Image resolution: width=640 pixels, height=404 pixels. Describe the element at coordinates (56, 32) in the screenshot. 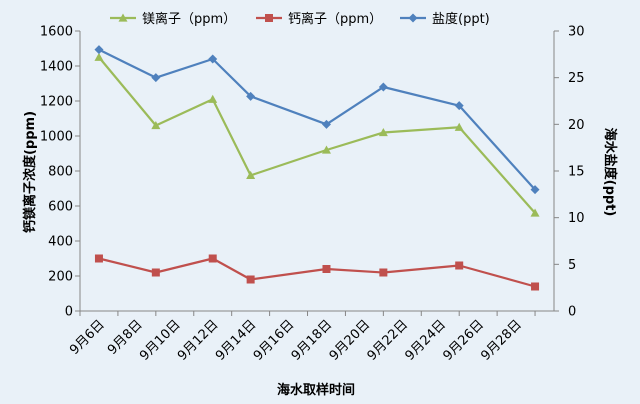

I see `y-left-tick-label: 1600` at that location.